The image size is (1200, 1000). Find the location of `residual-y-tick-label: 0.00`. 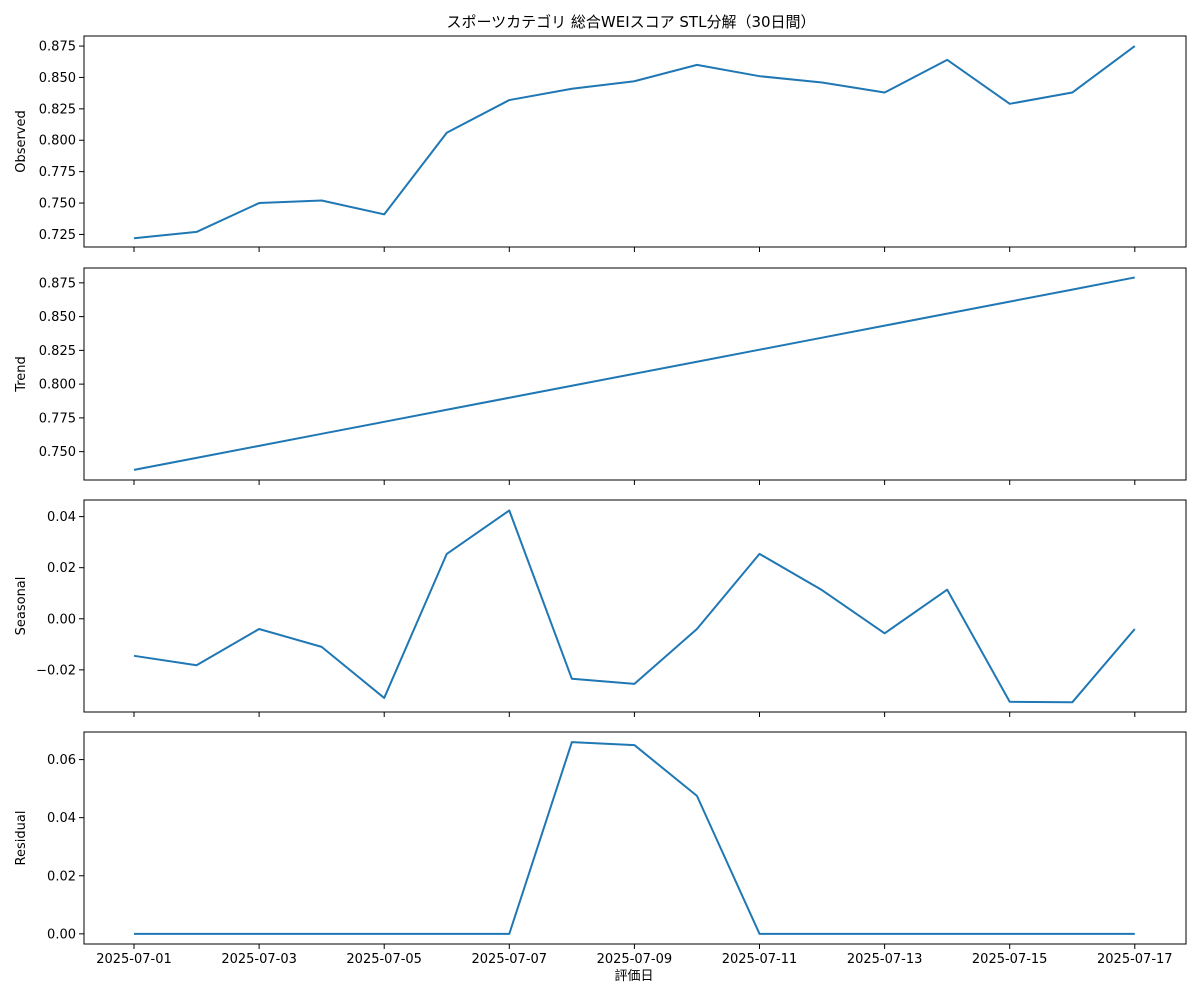

residual-y-tick-label: 0.00 is located at coordinates (61, 934).